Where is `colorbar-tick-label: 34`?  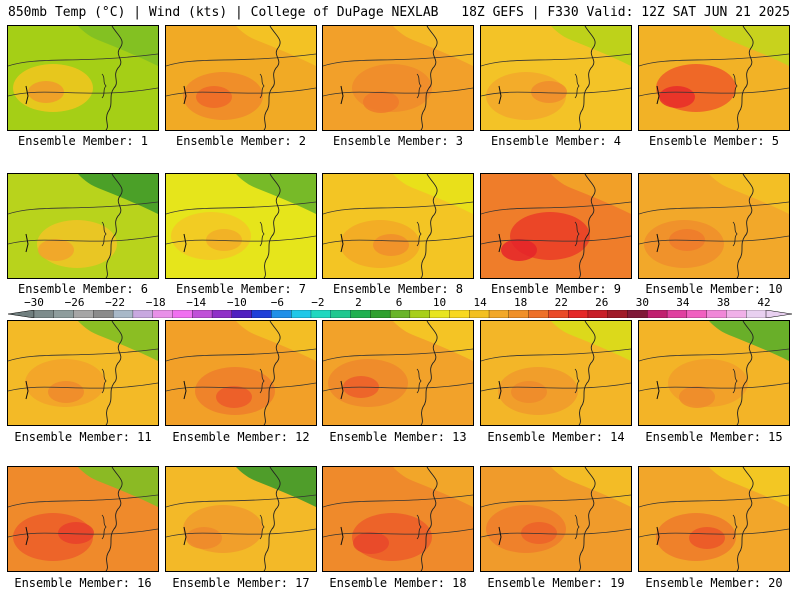
colorbar-tick-label: 34 is located at coordinates (683, 302).